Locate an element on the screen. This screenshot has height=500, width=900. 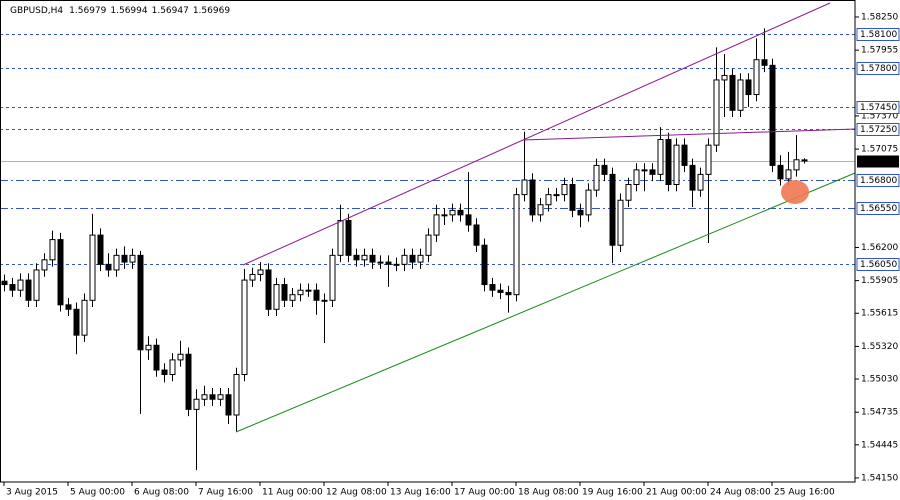
y-tick-label: 1.55905 is located at coordinates (879, 281).